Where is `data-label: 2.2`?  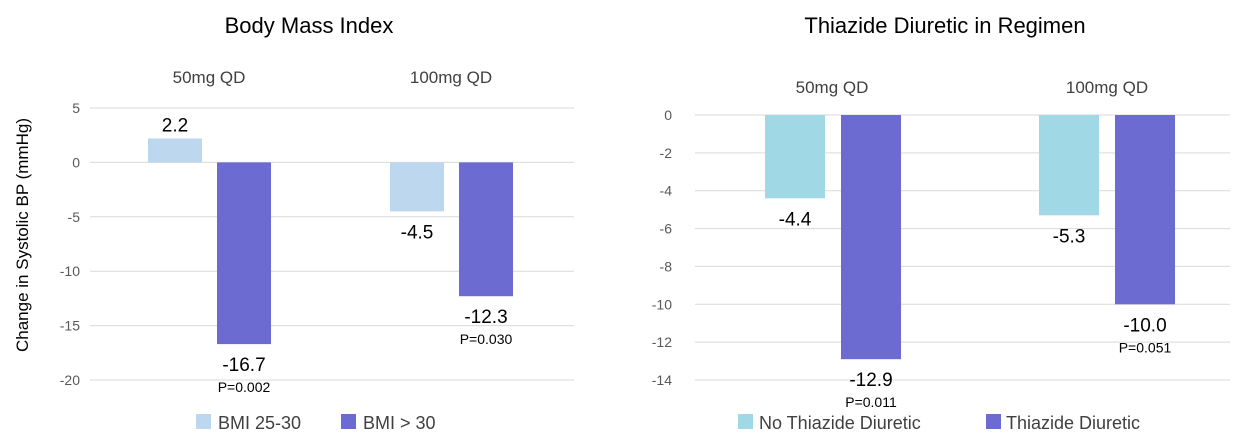 data-label: 2.2 is located at coordinates (175, 125).